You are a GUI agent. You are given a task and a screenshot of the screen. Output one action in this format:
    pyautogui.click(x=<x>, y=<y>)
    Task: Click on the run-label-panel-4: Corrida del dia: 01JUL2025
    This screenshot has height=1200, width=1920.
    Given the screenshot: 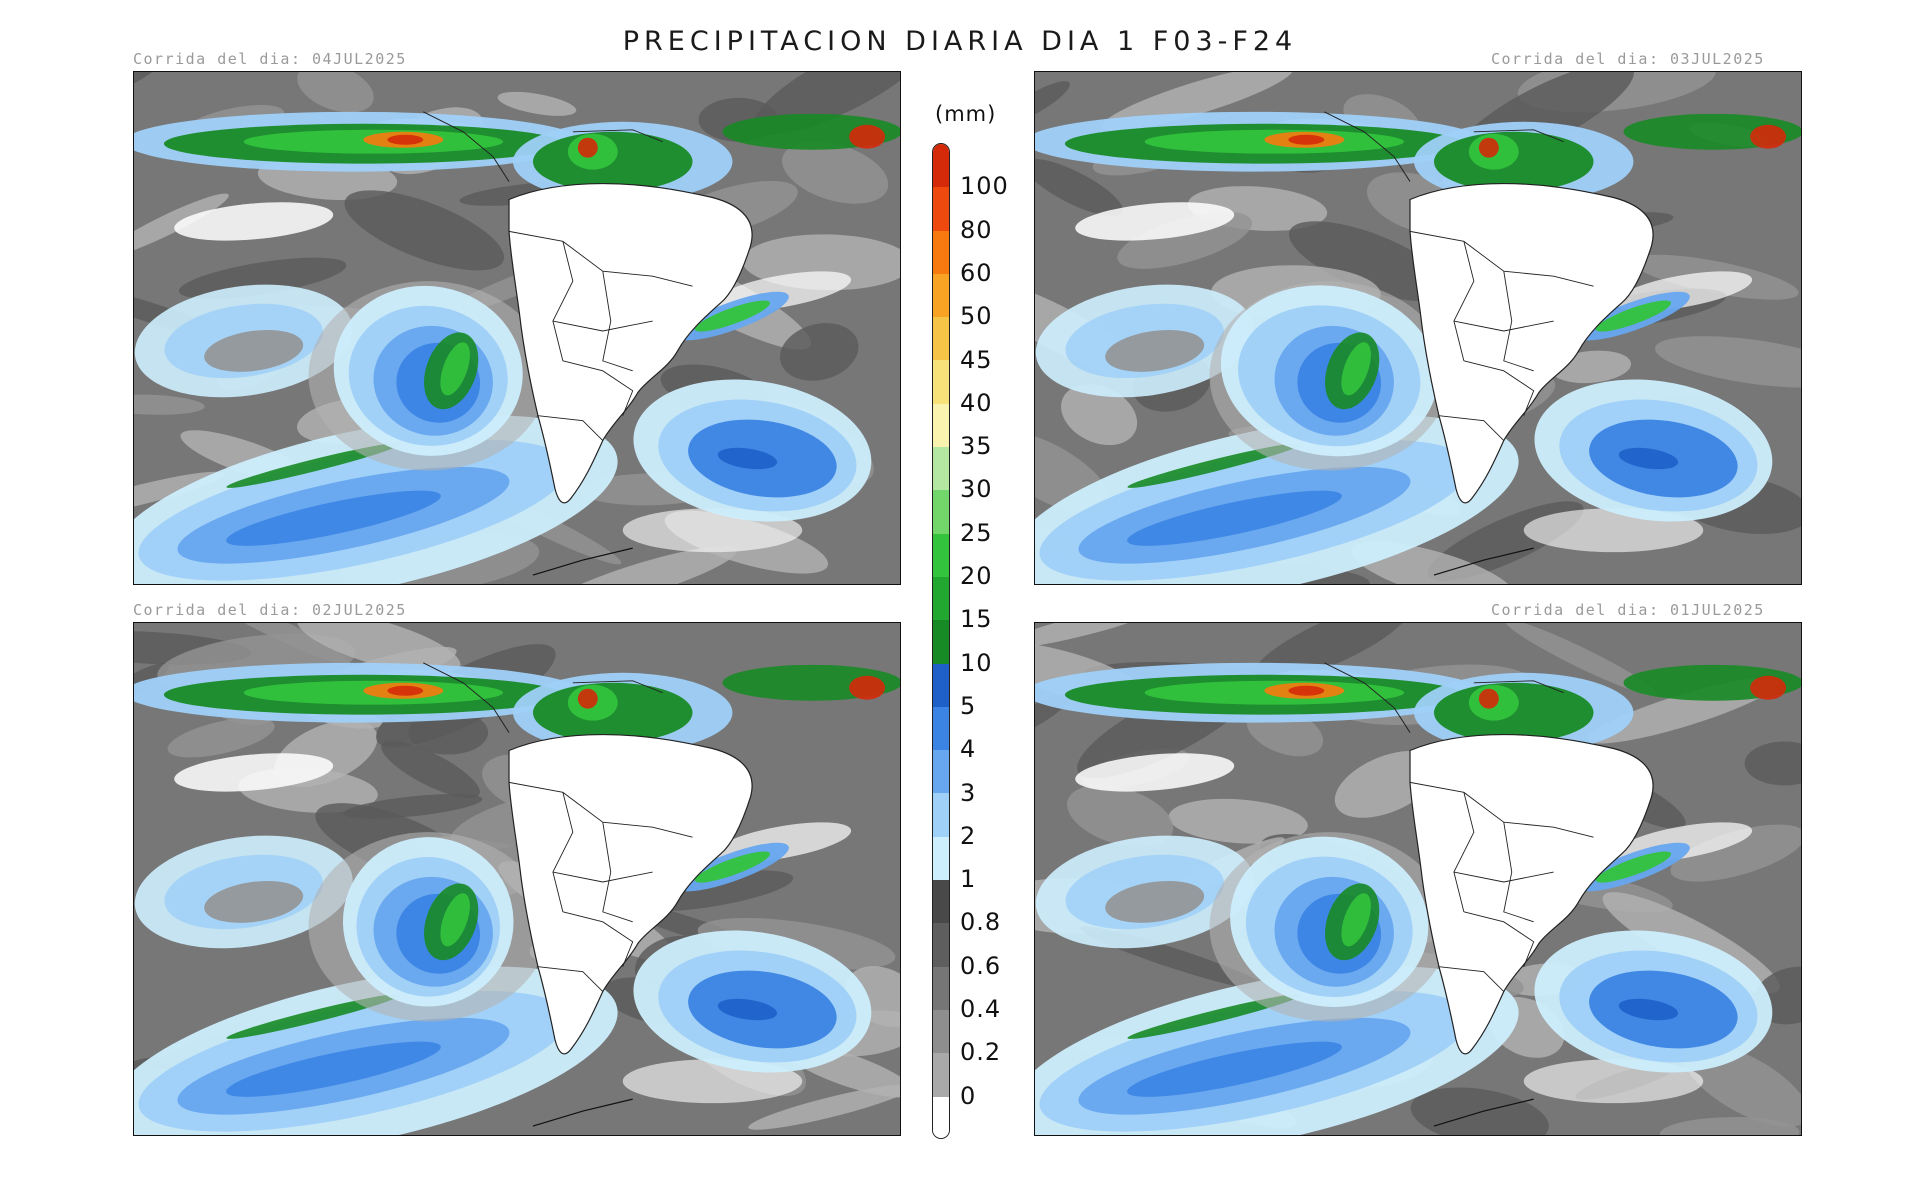 What is the action you would take?
    pyautogui.click(x=1628, y=610)
    